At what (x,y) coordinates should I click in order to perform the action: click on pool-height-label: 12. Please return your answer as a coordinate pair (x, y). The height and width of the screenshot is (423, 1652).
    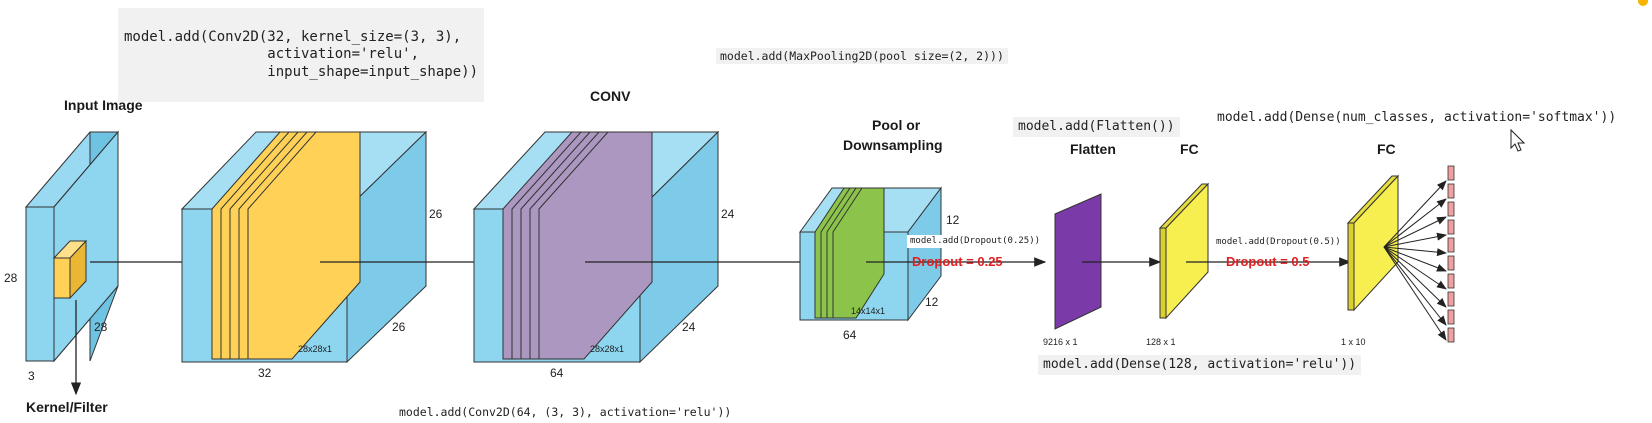
    Looking at the image, I should click on (953, 220).